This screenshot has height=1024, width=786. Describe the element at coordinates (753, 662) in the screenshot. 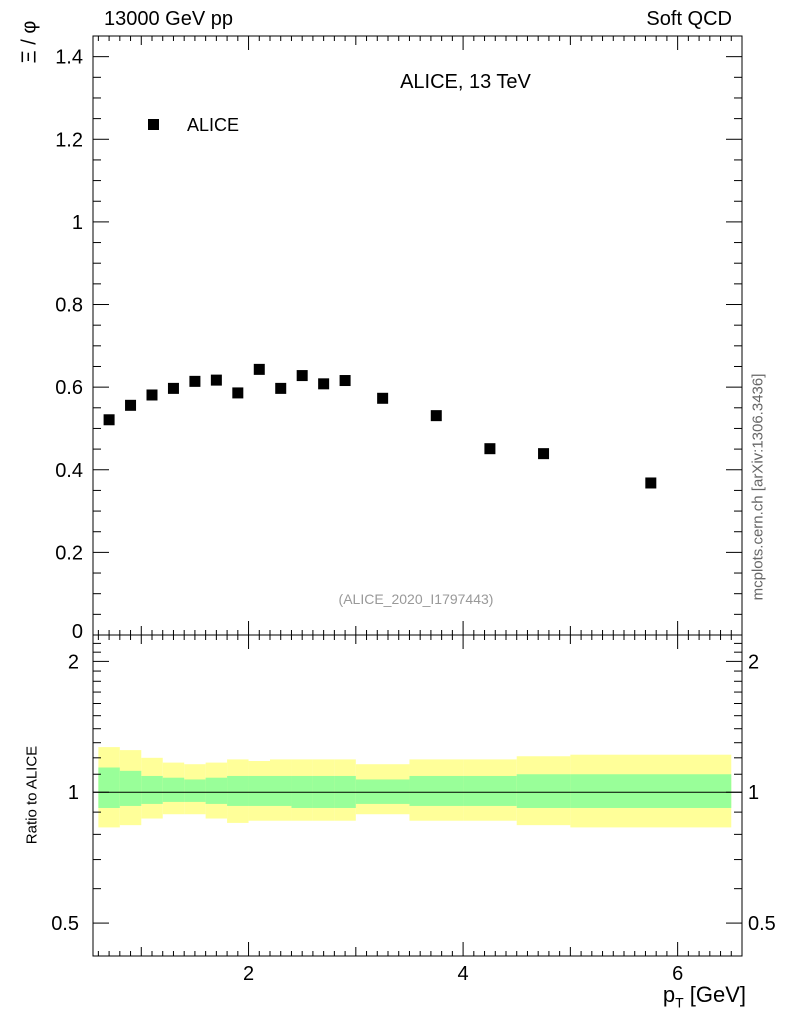

I see `ratio-y-tick-label-right: 2` at that location.